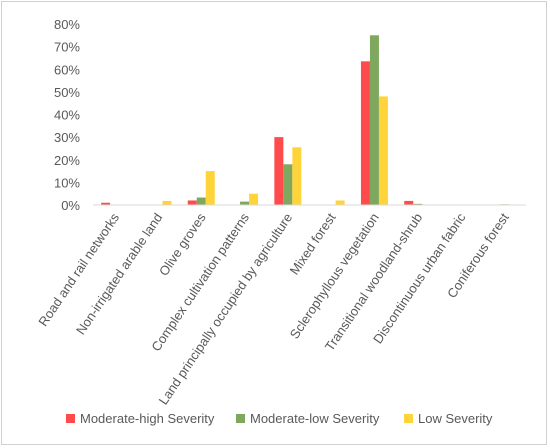 The height and width of the screenshot is (448, 550). I want to click on y-tick-label: 10%, so click(67, 182).